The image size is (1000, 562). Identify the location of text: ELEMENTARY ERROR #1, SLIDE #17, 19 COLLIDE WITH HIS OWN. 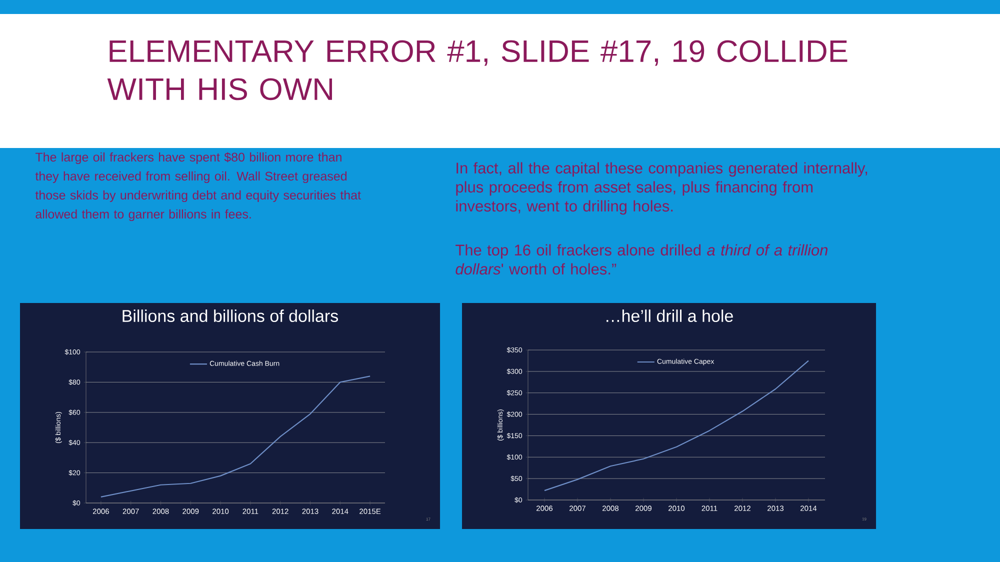
(477, 70).